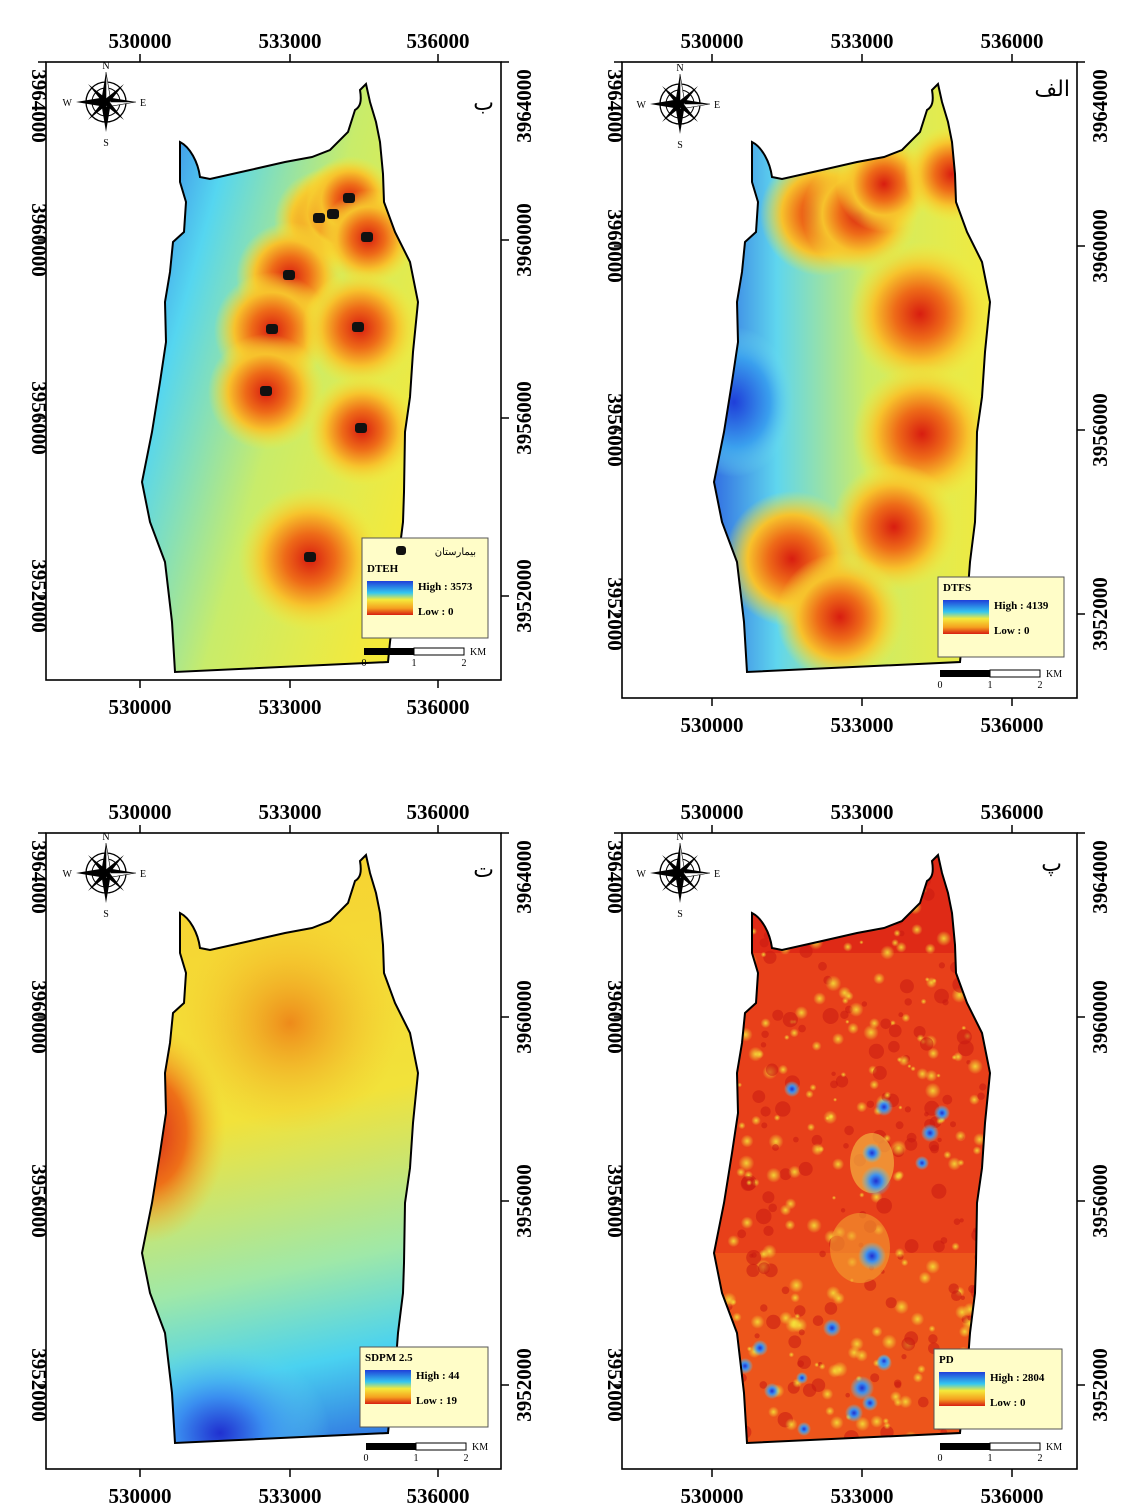 This screenshot has width=1125, height=1512. I want to click on legend: PD High : 2804 Low : 0, so click(998, 1389).